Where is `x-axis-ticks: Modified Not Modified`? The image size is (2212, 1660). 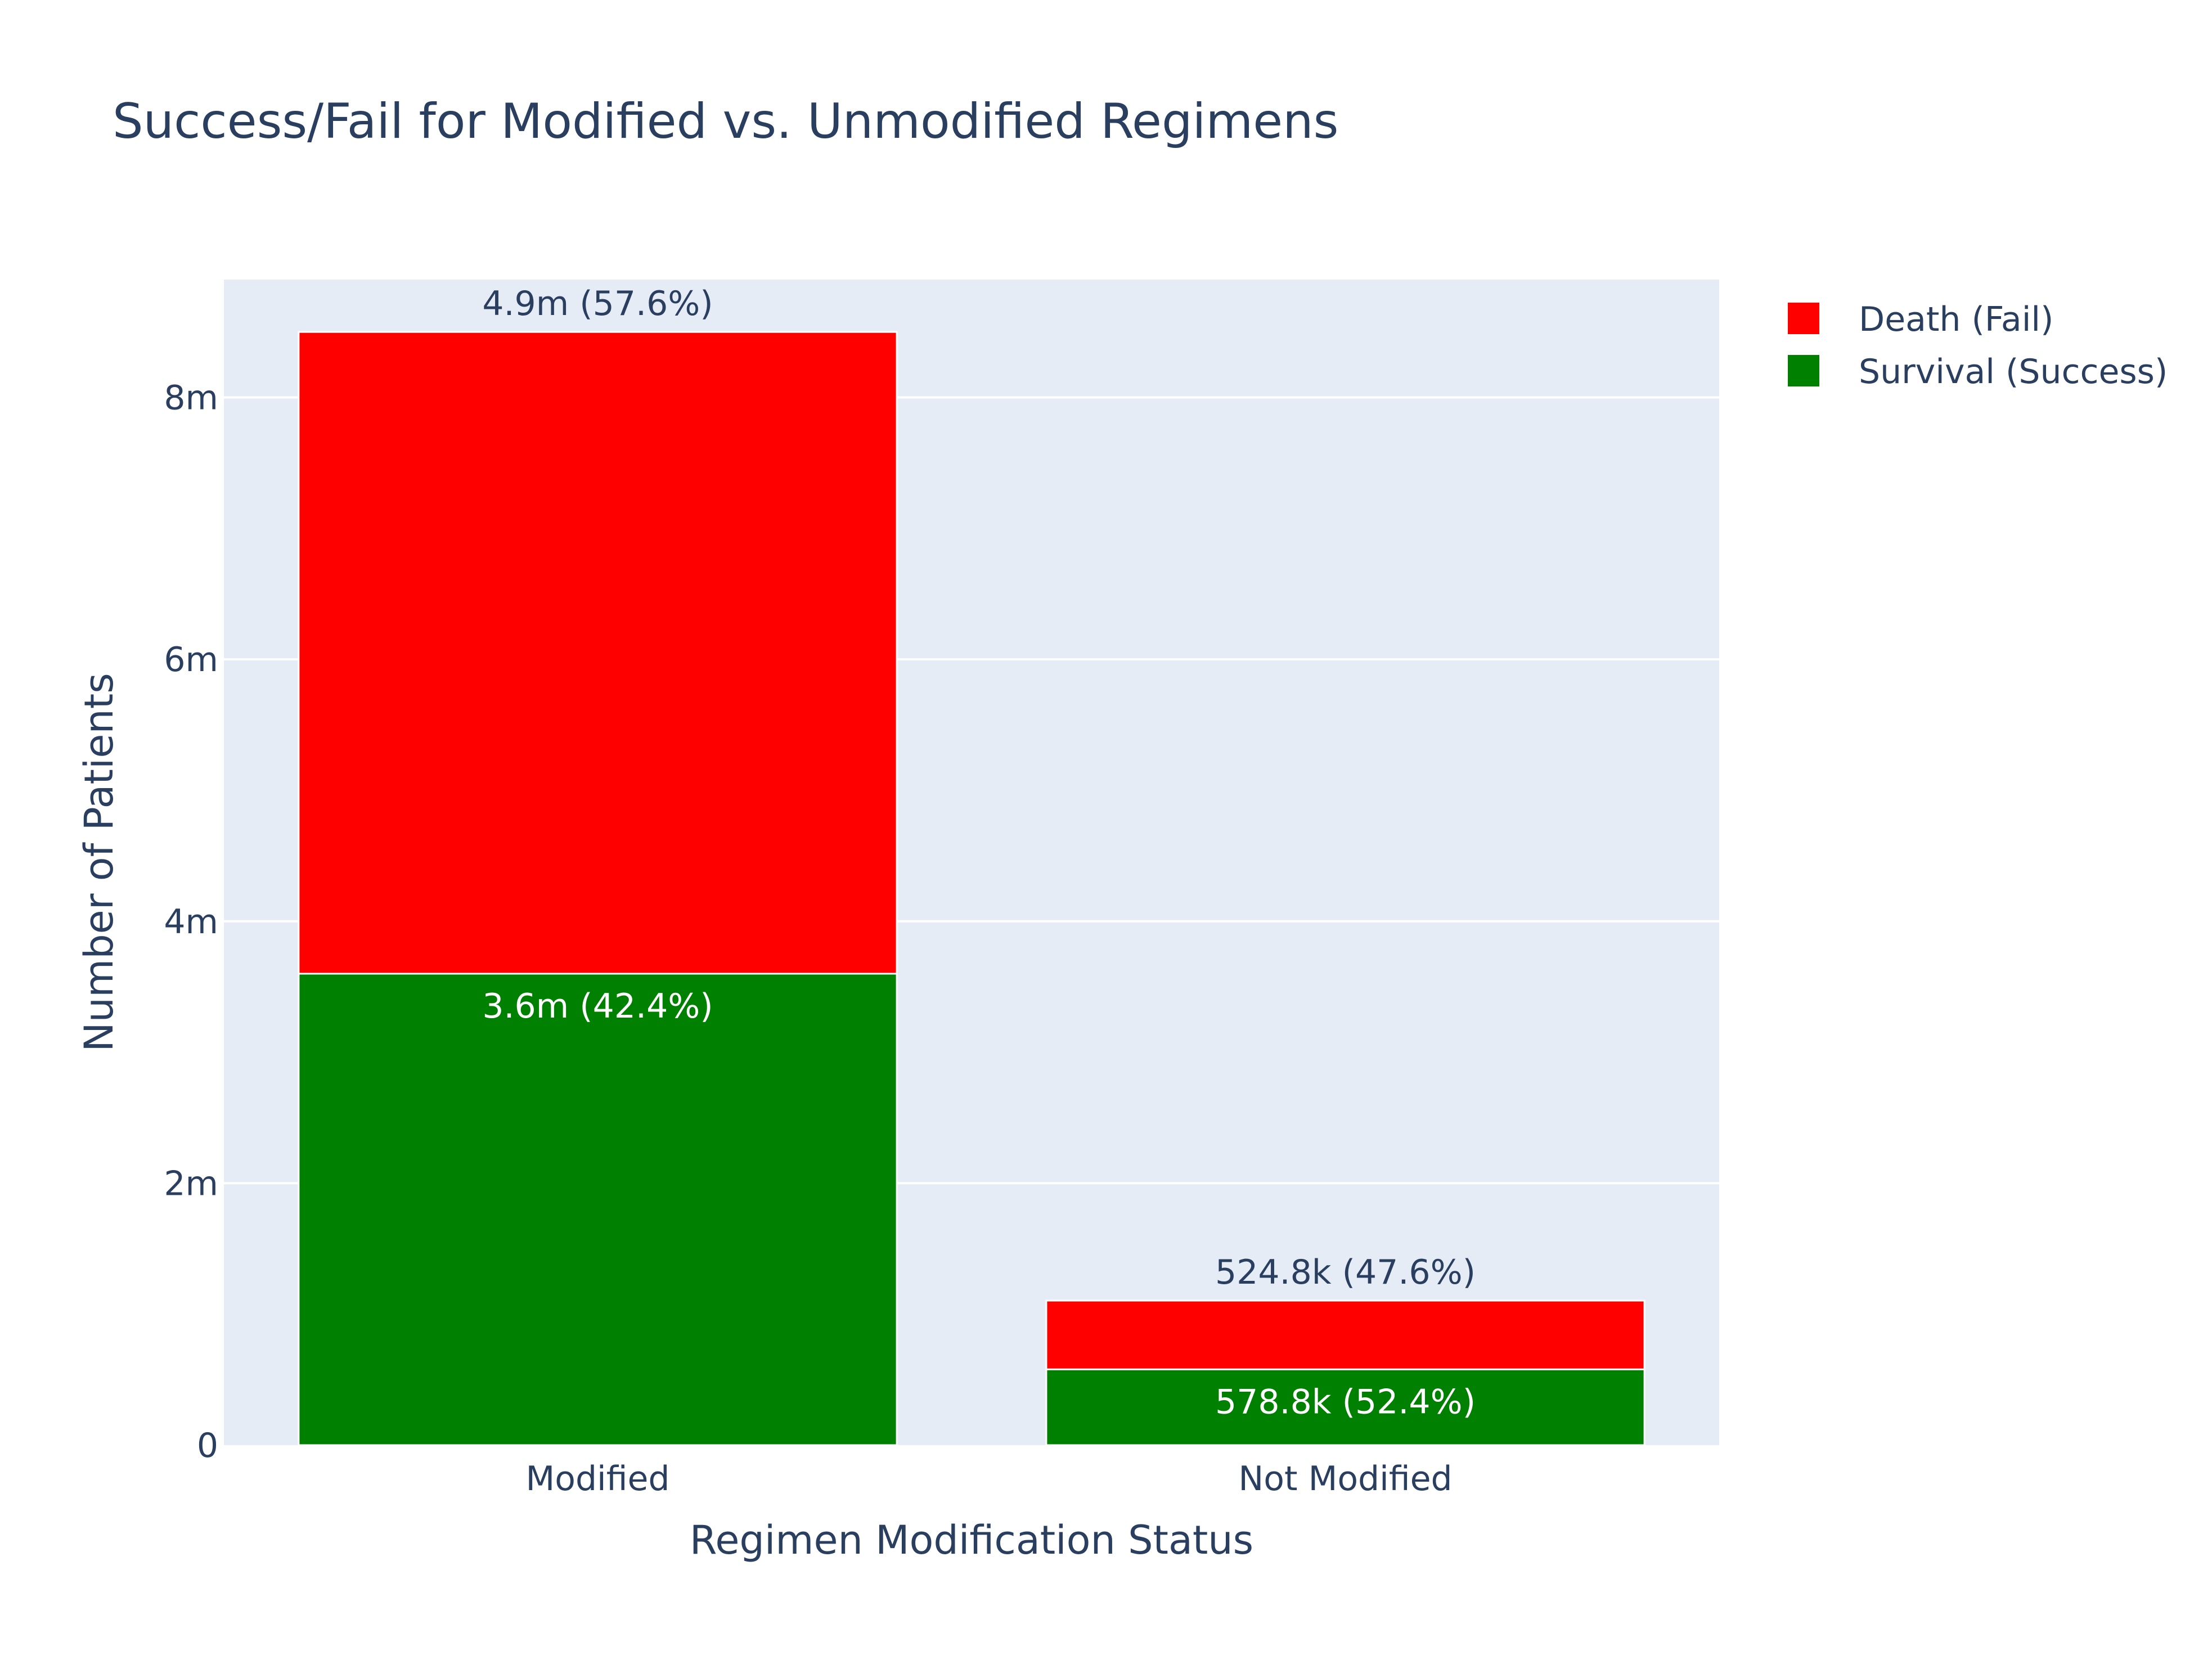
x-axis-ticks: Modified Not Modified is located at coordinates (988, 1479).